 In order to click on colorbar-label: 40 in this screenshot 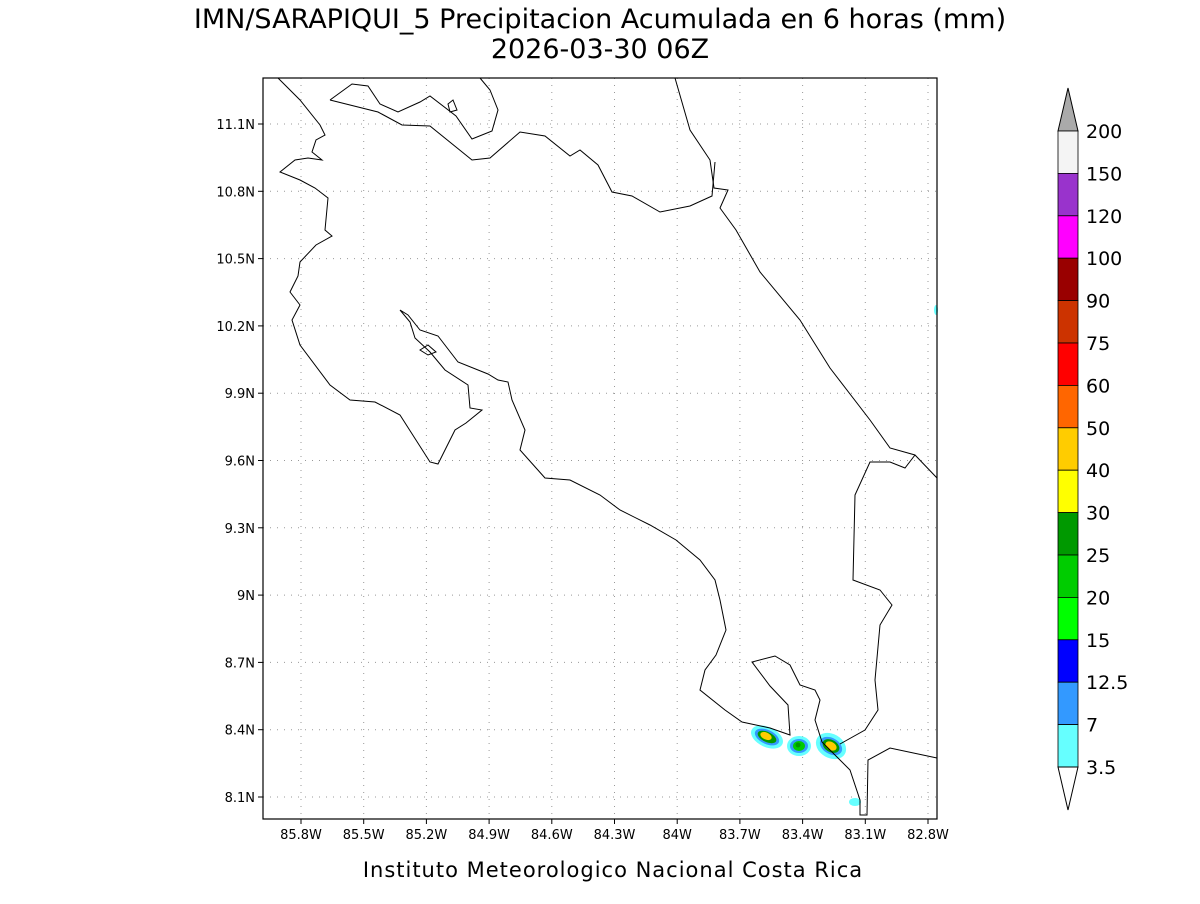, I will do `click(1098, 471)`.